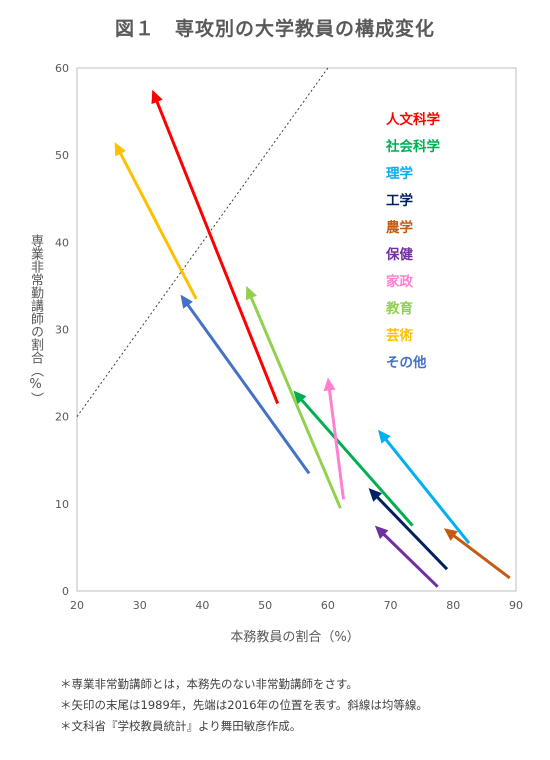  What do you see at coordinates (413, 120) in the screenshot?
I see `legend-item: 人文科学` at bounding box center [413, 120].